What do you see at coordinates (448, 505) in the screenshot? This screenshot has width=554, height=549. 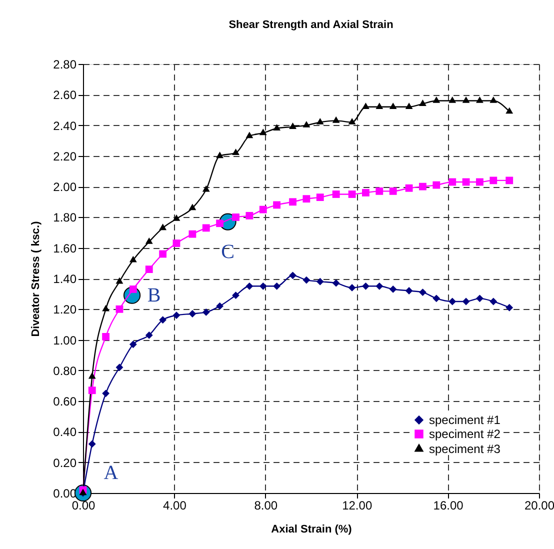 I see `x-tick-label: 16.00` at bounding box center [448, 505].